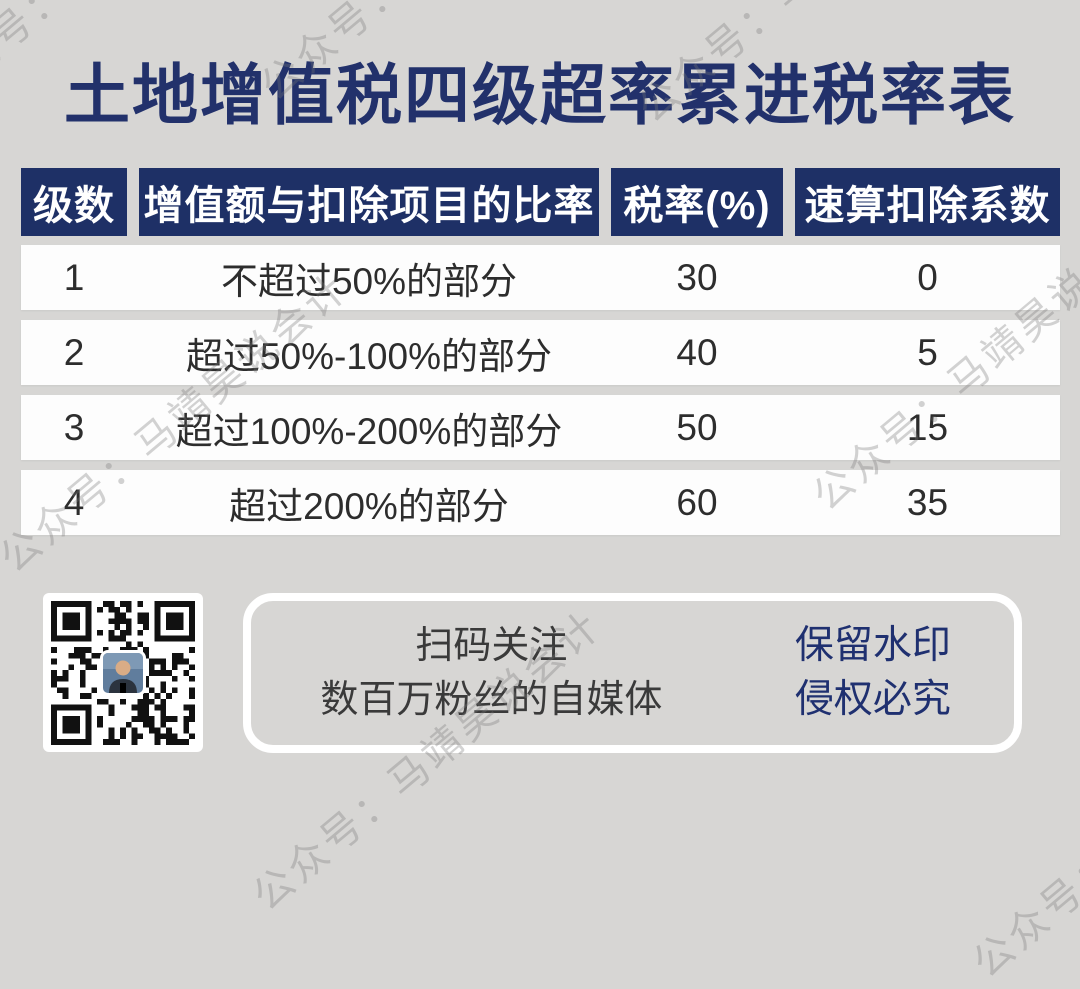  Describe the element at coordinates (369, 281) in the screenshot. I see `table-cell-ratio: 不超过50%的部分` at that location.